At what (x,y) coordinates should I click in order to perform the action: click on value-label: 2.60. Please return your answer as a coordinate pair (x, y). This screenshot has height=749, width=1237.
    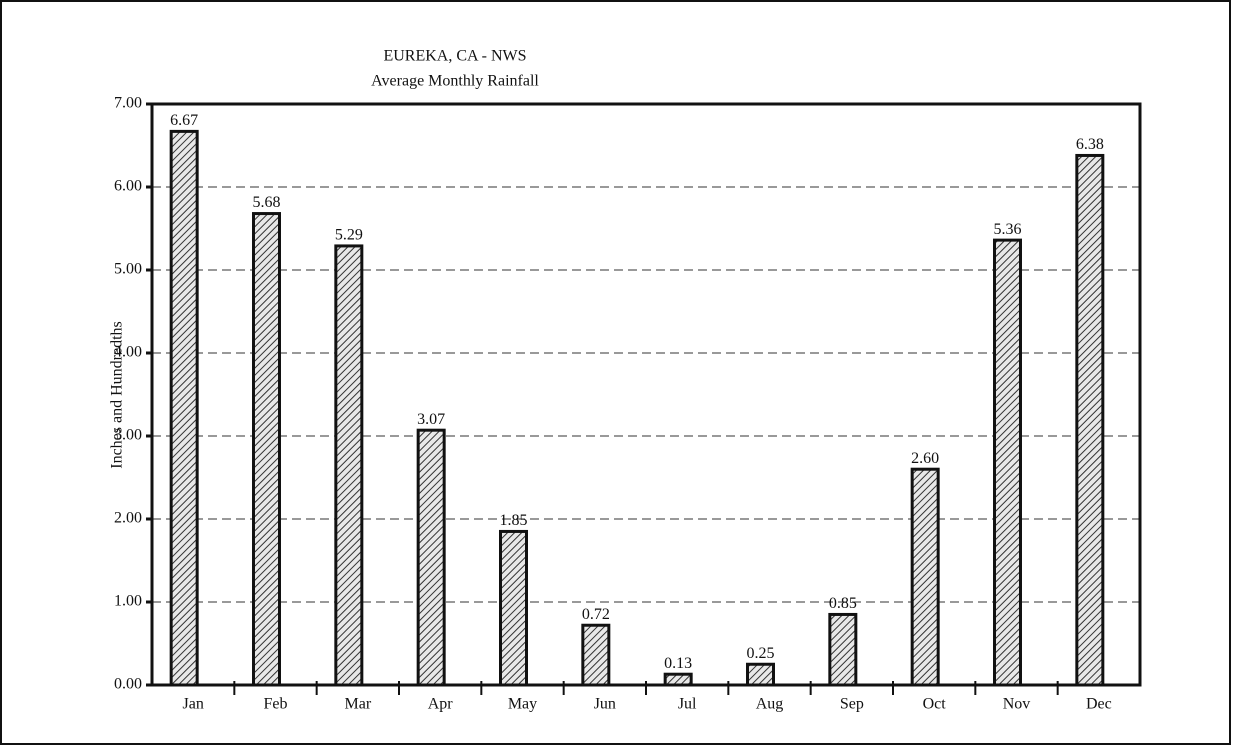
    Looking at the image, I should click on (925, 458).